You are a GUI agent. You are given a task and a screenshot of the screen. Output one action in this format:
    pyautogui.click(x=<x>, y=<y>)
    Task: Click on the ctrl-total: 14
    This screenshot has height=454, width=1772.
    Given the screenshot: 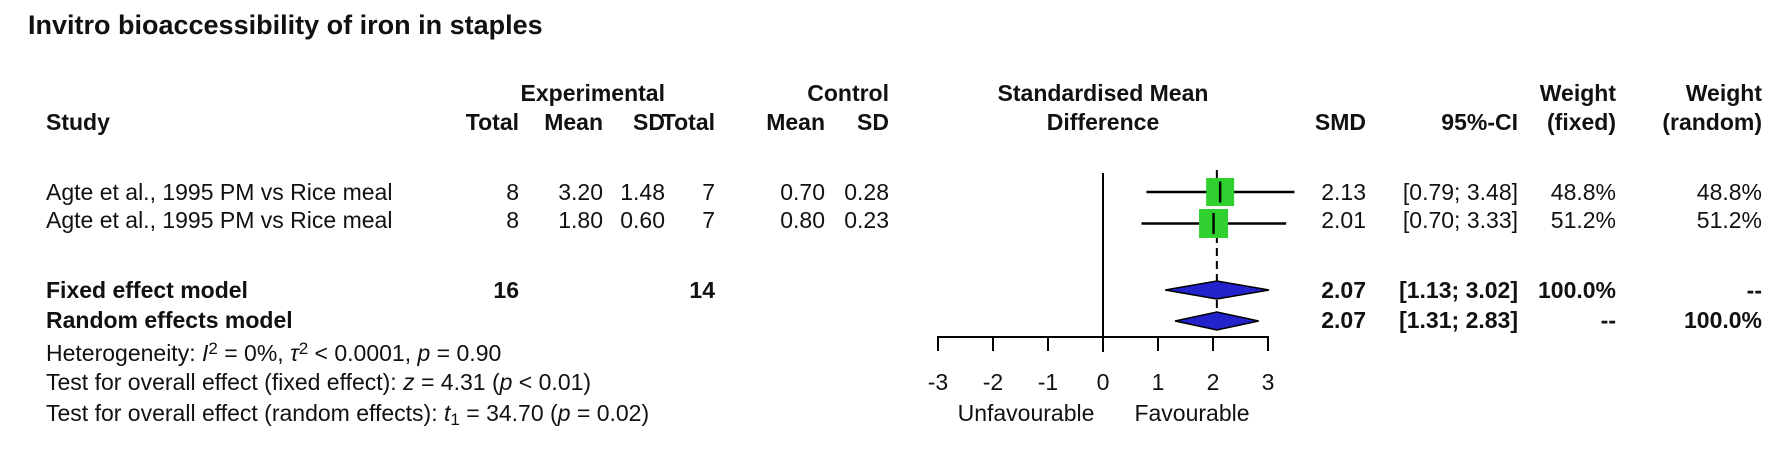 What is the action you would take?
    pyautogui.click(x=702, y=290)
    